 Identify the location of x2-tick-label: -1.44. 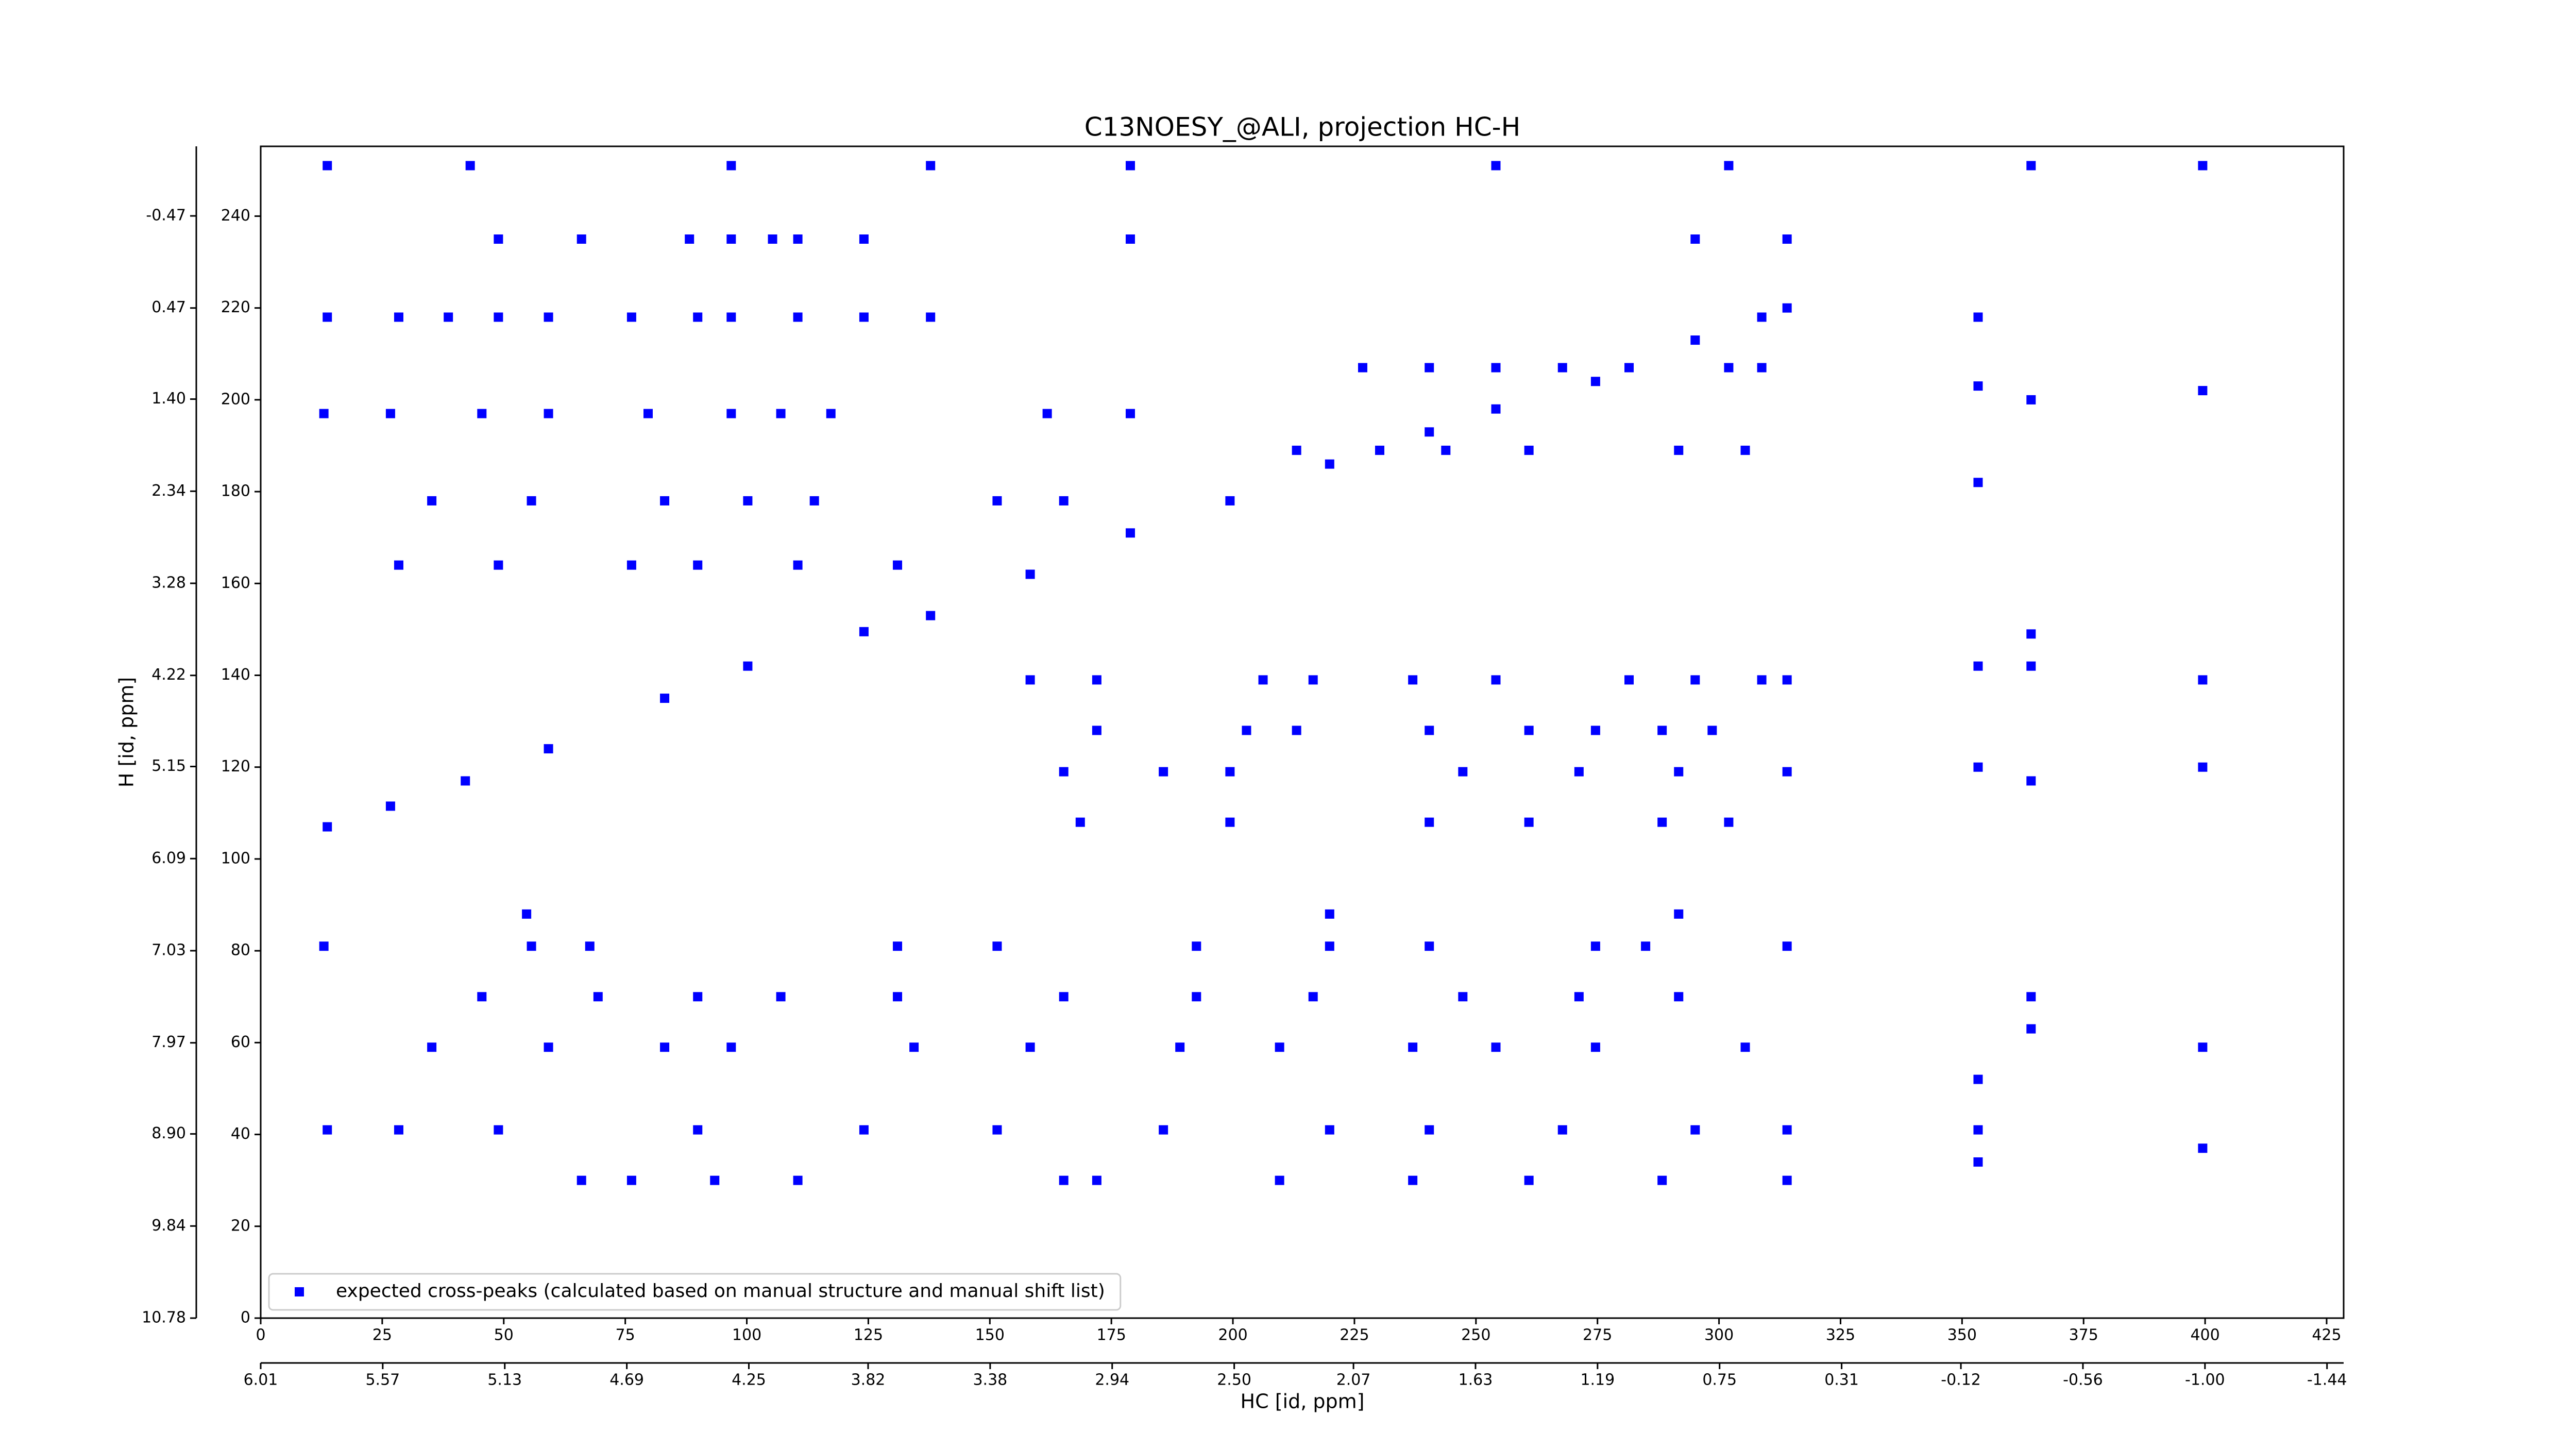
(2327, 1380).